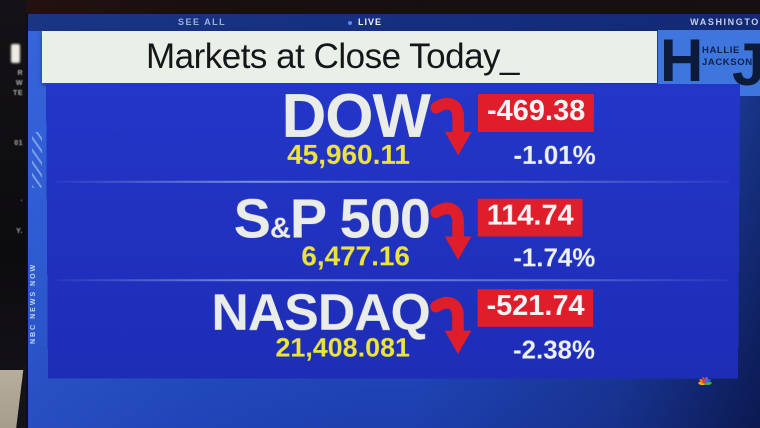 The image size is (760, 428). What do you see at coordinates (20, 73) in the screenshot?
I see `studio-monitor-text: R` at bounding box center [20, 73].